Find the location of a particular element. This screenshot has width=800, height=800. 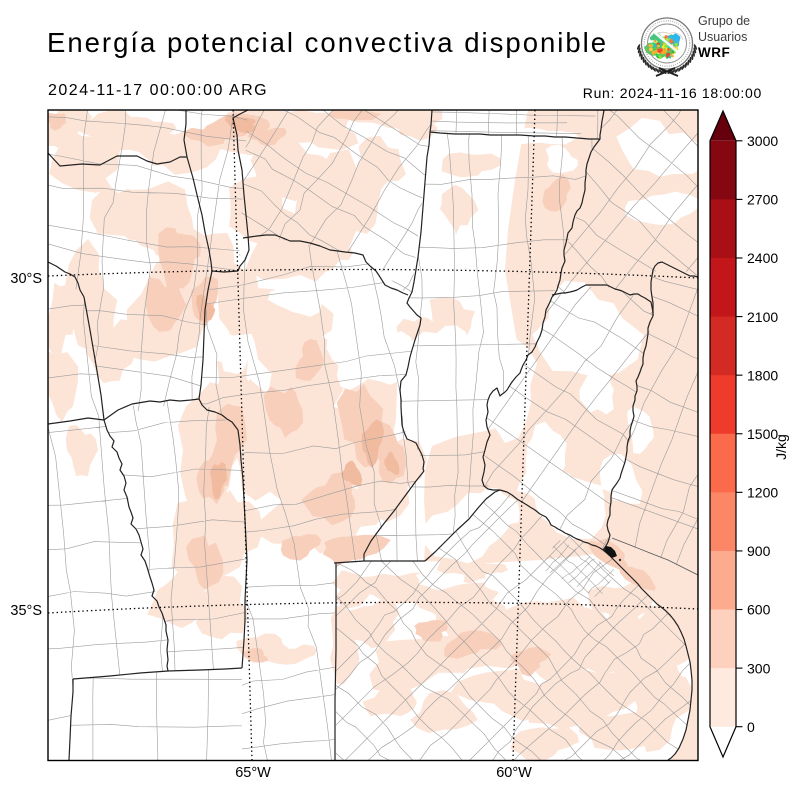

svg-text: 600 is located at coordinates (759, 610).